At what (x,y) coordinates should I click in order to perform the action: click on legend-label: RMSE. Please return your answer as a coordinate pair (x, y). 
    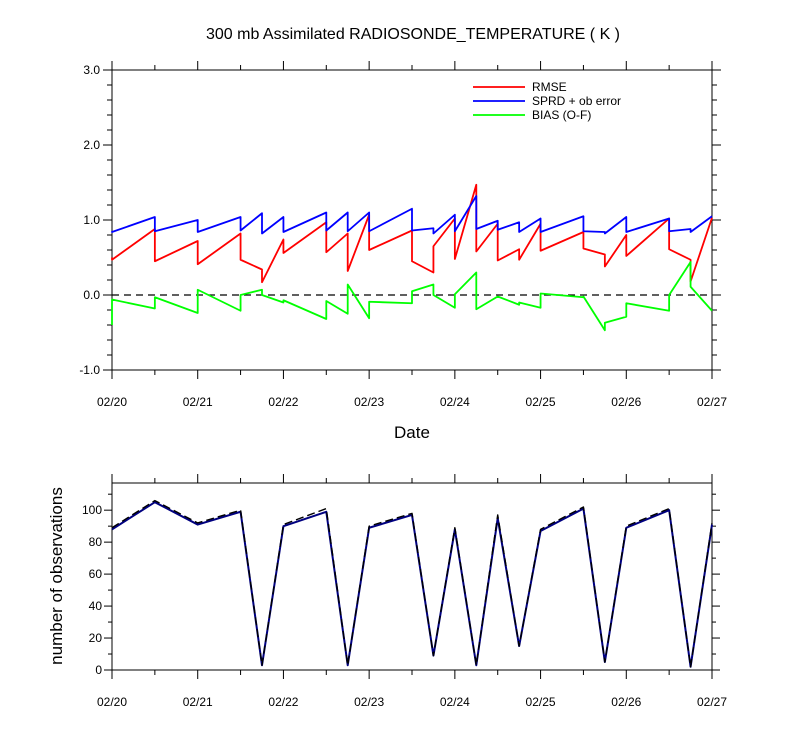
    Looking at the image, I should click on (549, 87).